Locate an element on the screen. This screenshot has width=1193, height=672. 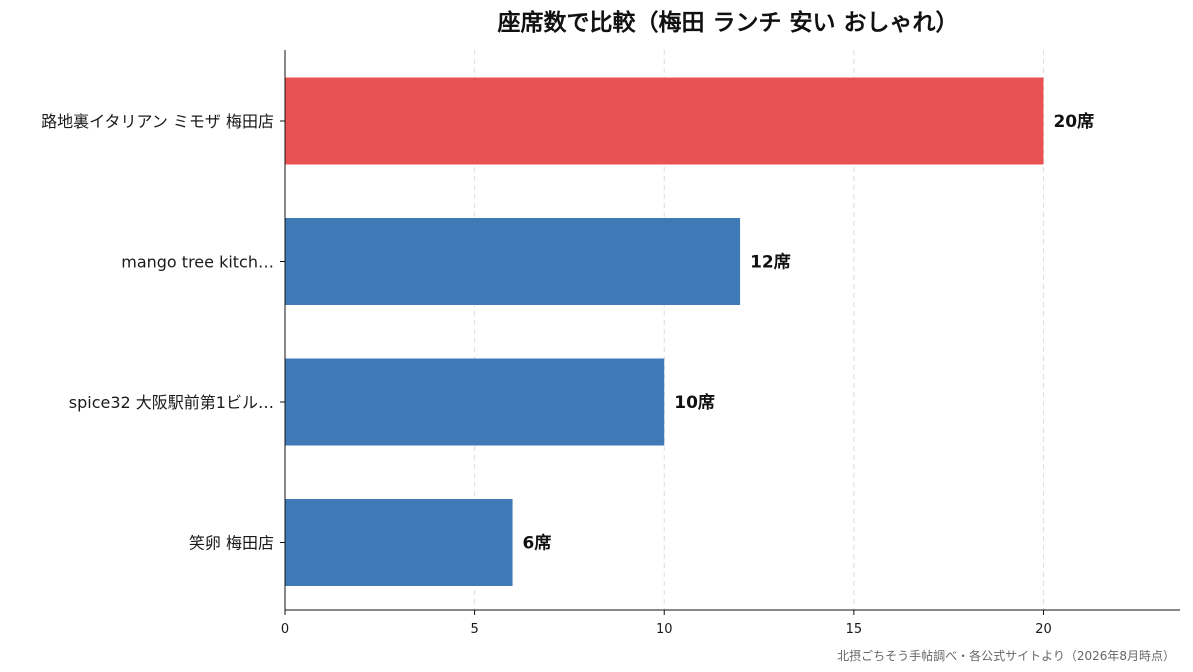
x-tick-label: 0 is located at coordinates (285, 629).